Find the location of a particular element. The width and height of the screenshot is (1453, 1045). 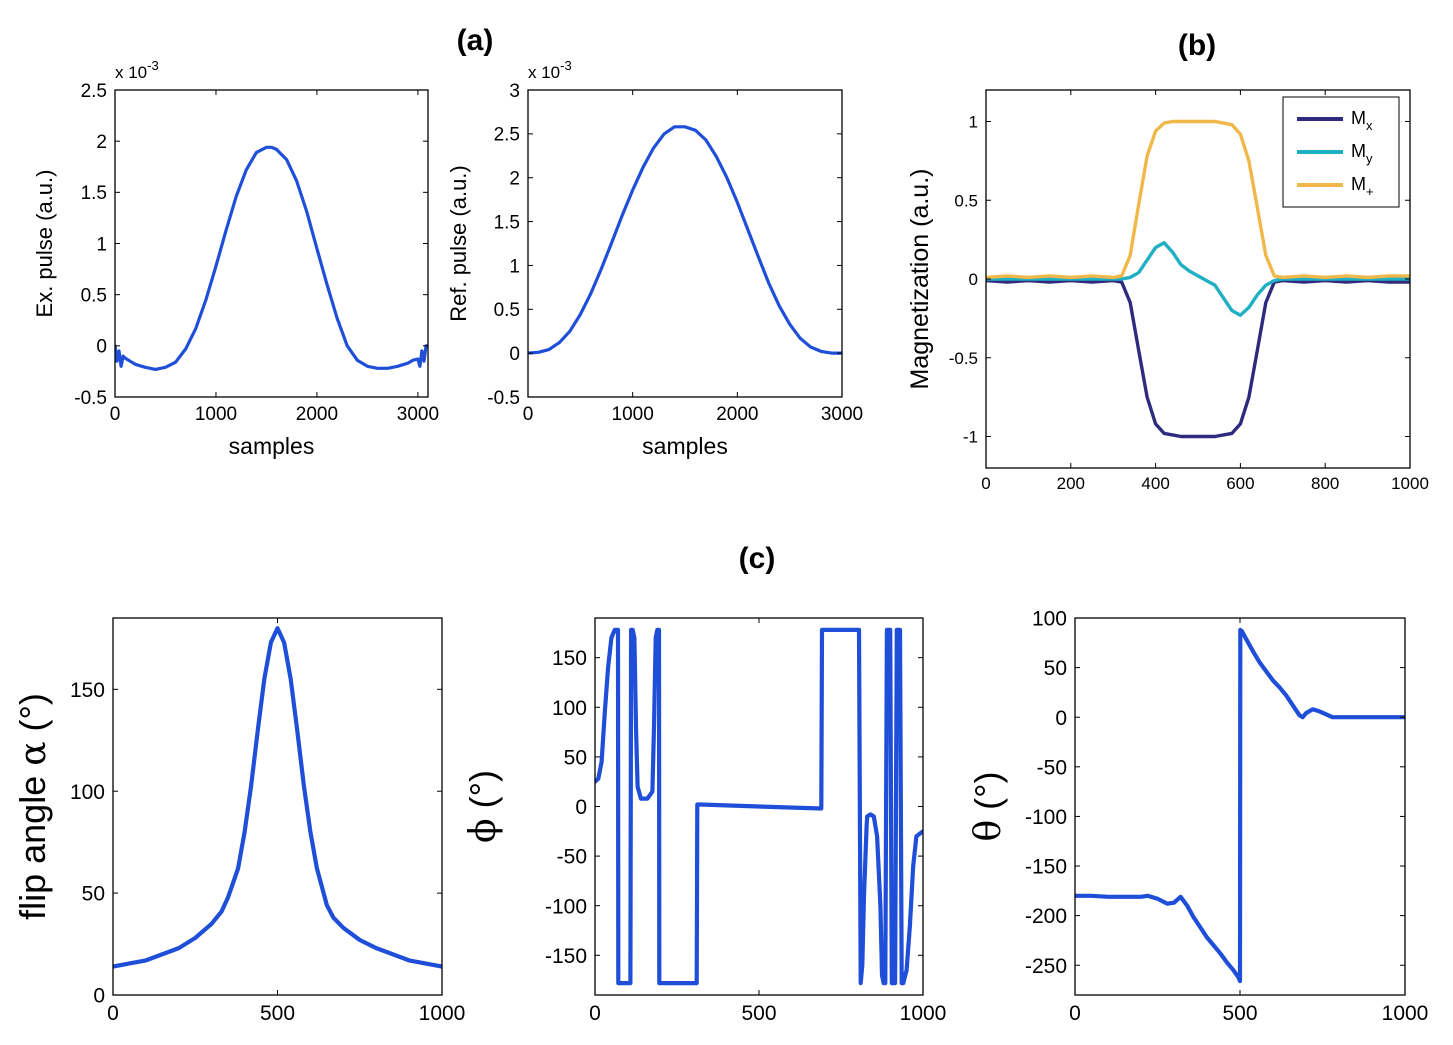

y-tick-label: -250 is located at coordinates (1046, 966).